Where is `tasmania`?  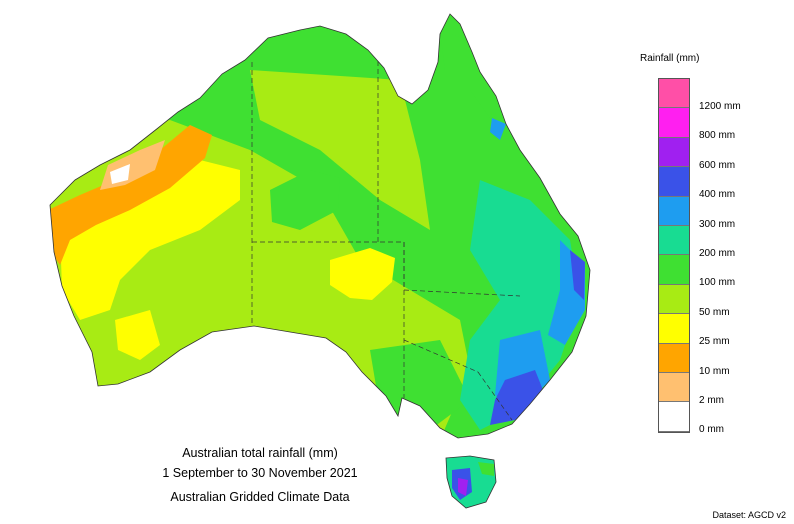
tasmania is located at coordinates (471, 482).